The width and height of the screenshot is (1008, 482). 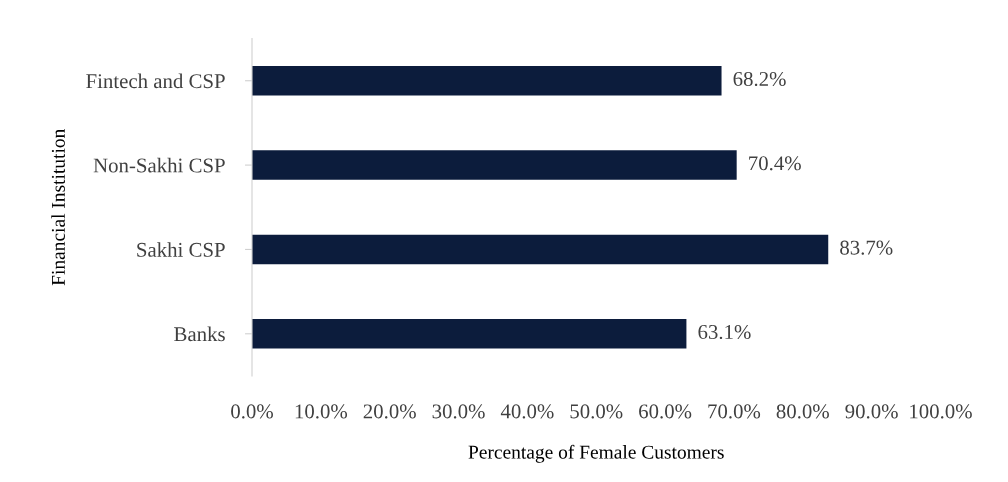 What do you see at coordinates (802, 411) in the screenshot?
I see `x-tick-label: 80.0%` at bounding box center [802, 411].